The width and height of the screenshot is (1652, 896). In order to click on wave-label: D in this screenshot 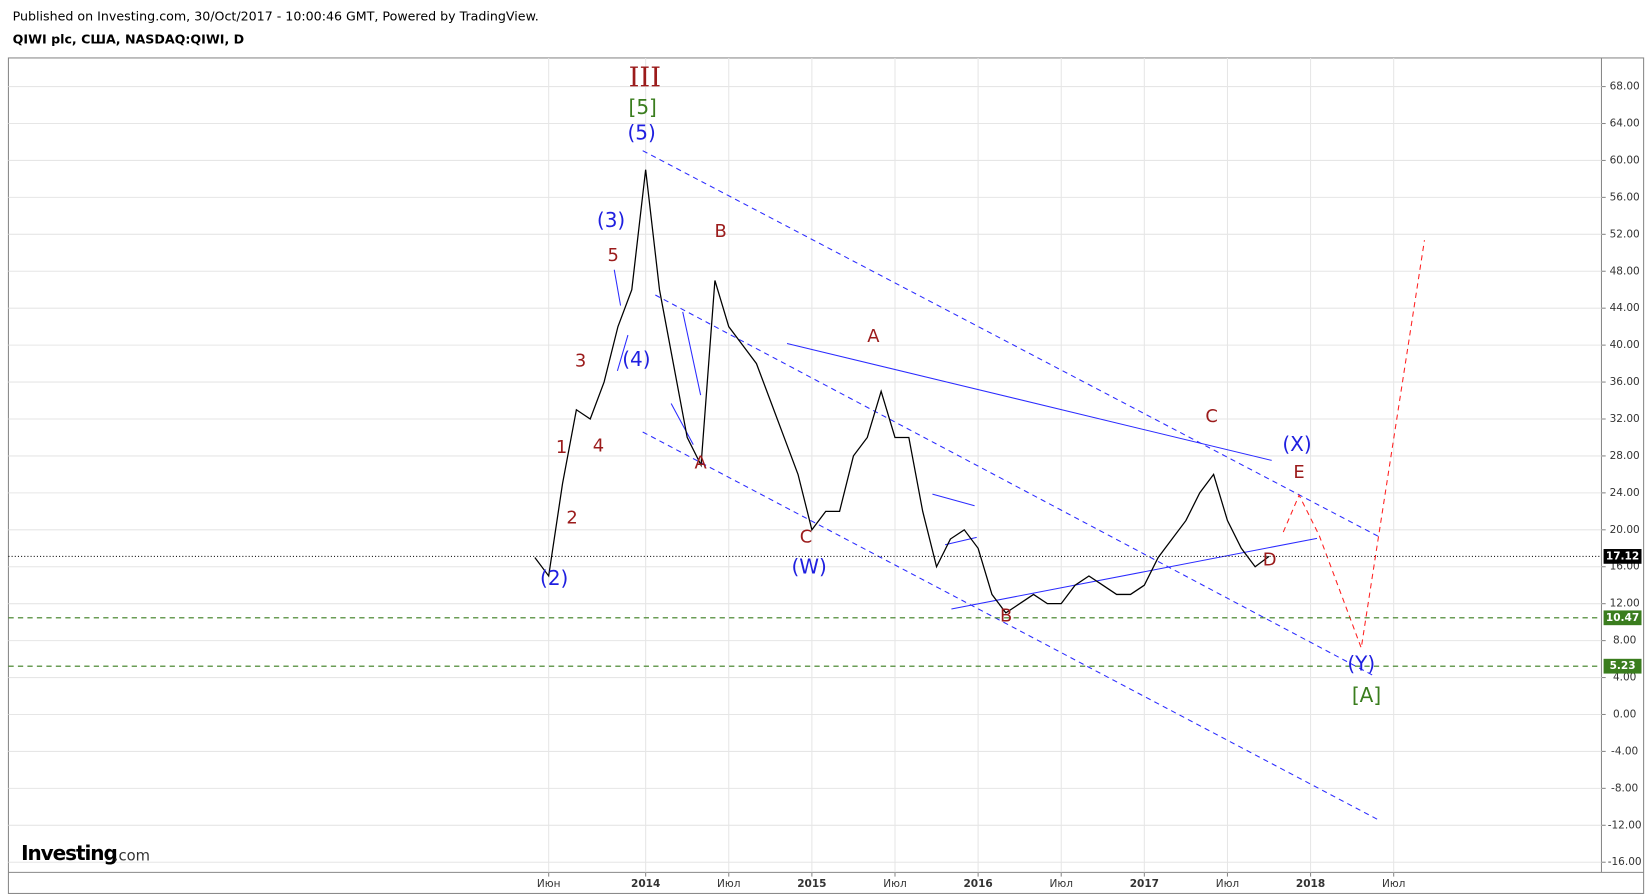, I will do `click(1270, 560)`.